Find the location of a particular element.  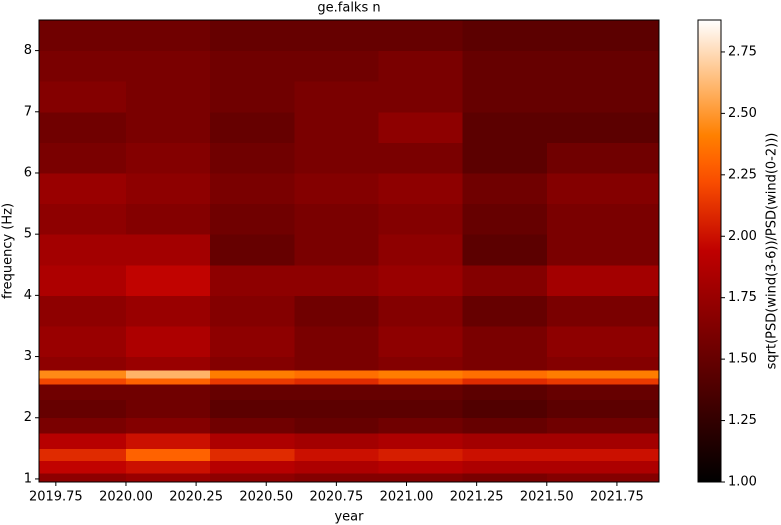

x-tick-label: 2019.75 is located at coordinates (56, 497).